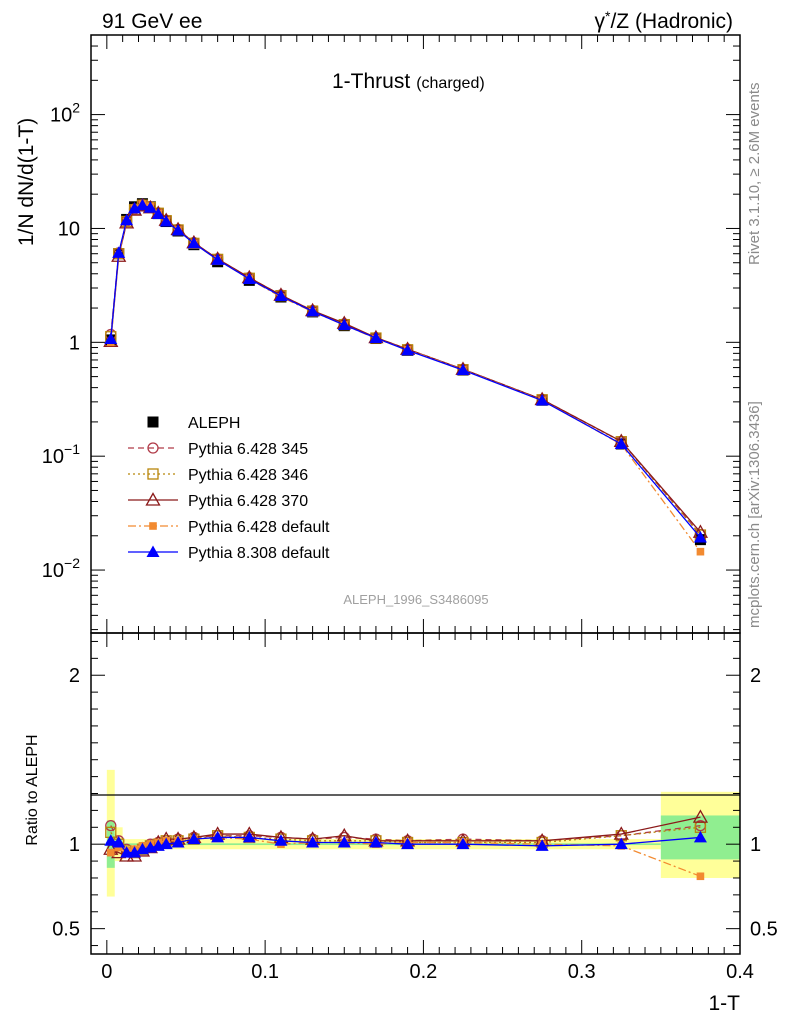 The height and width of the screenshot is (1024, 786). I want to click on ratio-ylabel: Ratio to ALEPH, so click(32, 789).